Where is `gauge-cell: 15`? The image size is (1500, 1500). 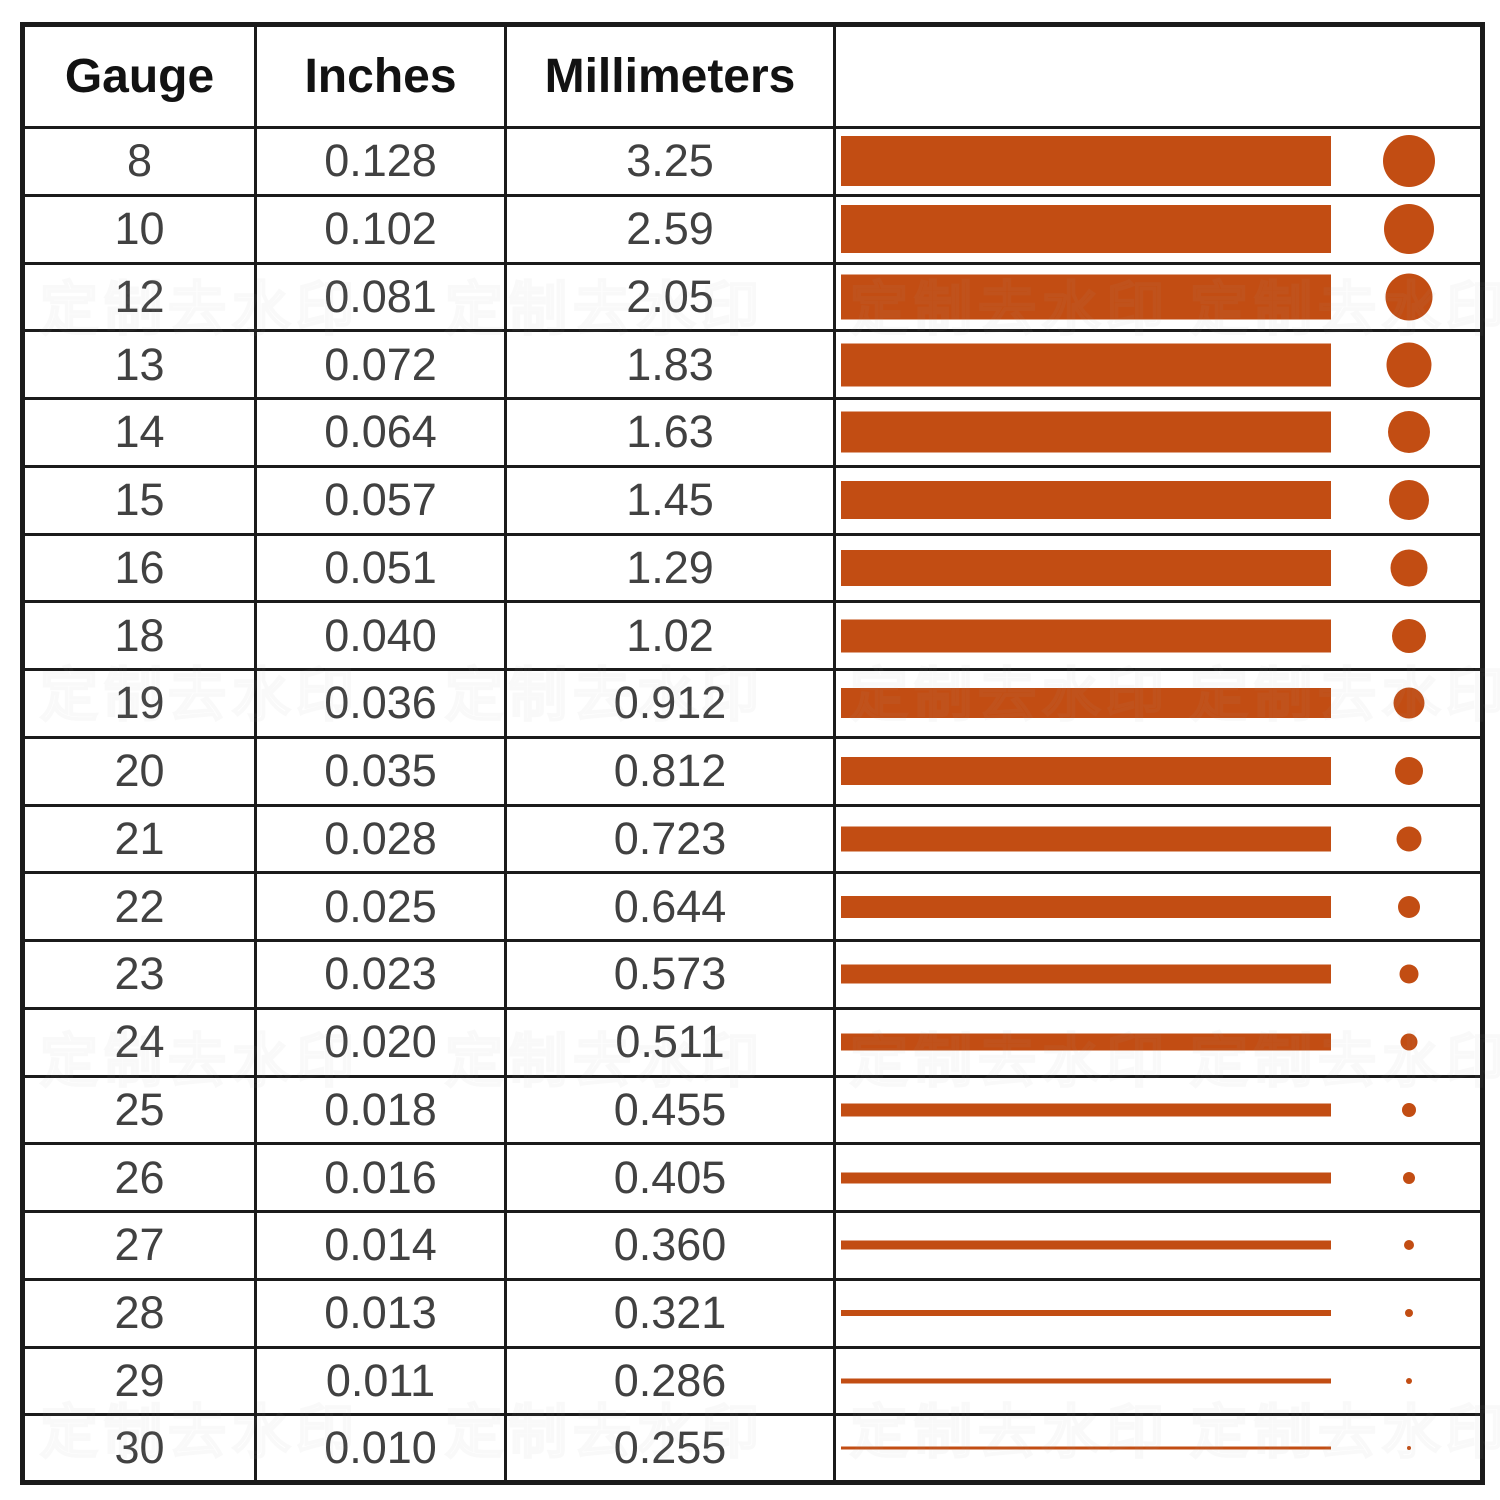 gauge-cell: 15 is located at coordinates (139, 500).